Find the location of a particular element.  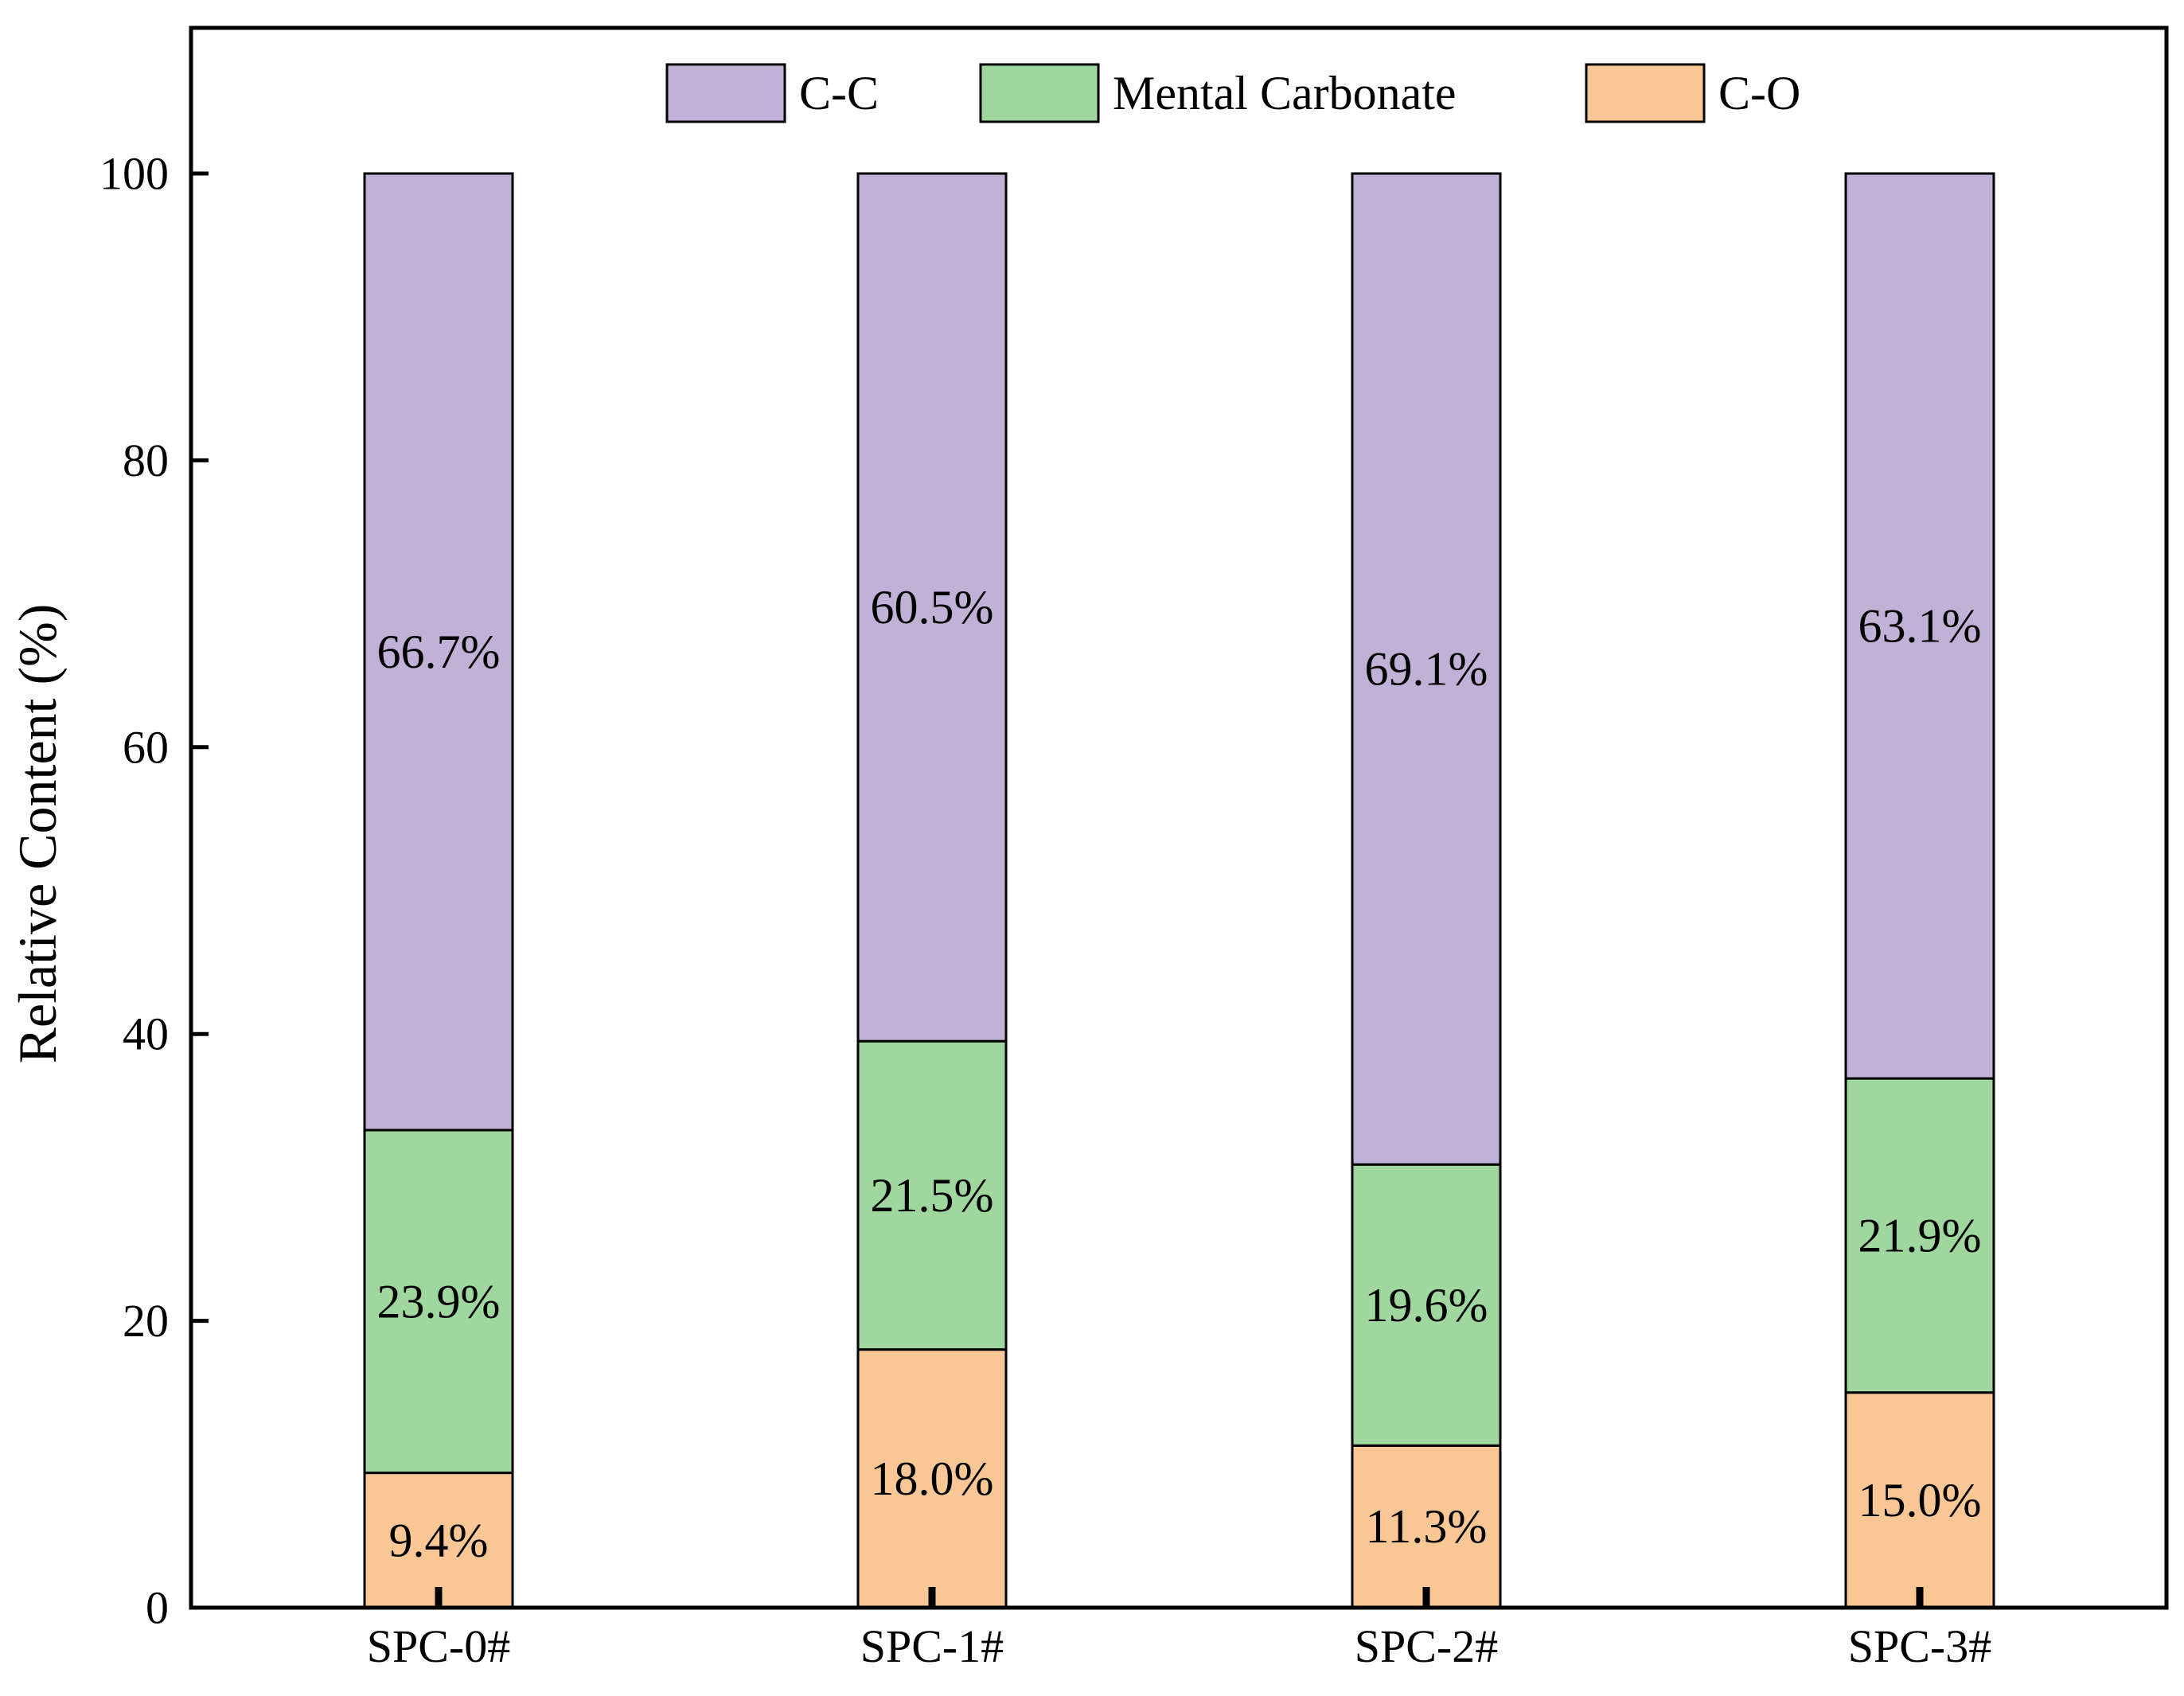

data-label: 60.5% is located at coordinates (932, 607).